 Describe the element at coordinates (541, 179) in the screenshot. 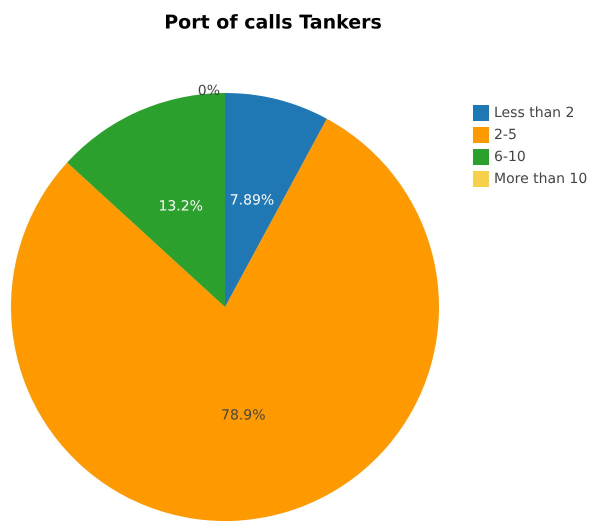

I see `legend-label: More than 10` at that location.